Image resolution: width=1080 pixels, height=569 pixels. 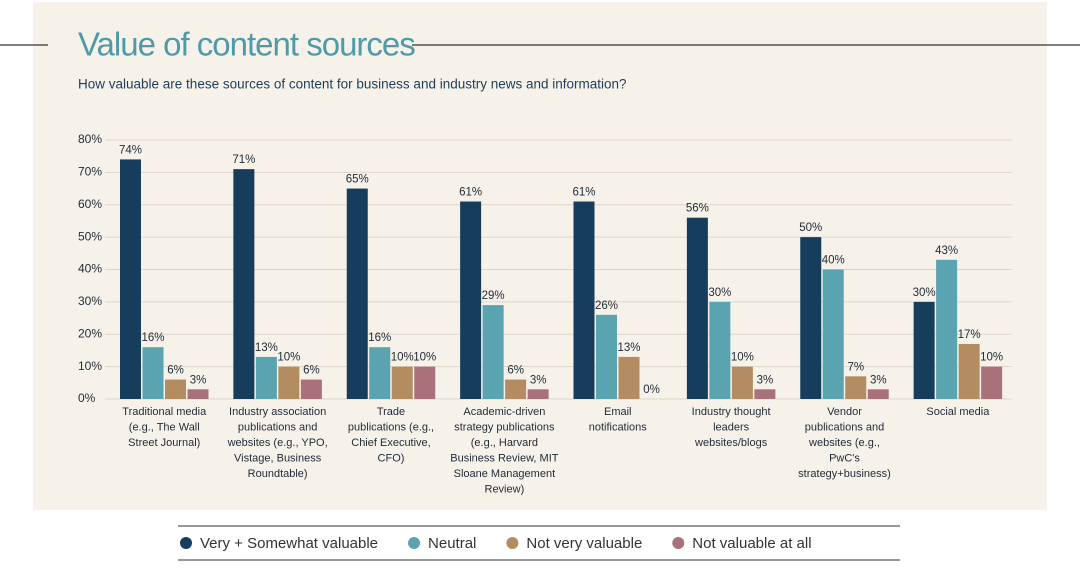 I want to click on value-label: 56%, so click(x=697, y=209).